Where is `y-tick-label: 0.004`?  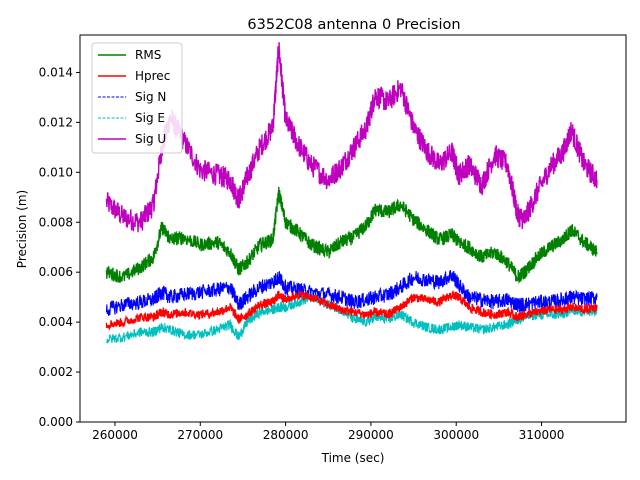
y-tick-label: 0.004 is located at coordinates (56, 322).